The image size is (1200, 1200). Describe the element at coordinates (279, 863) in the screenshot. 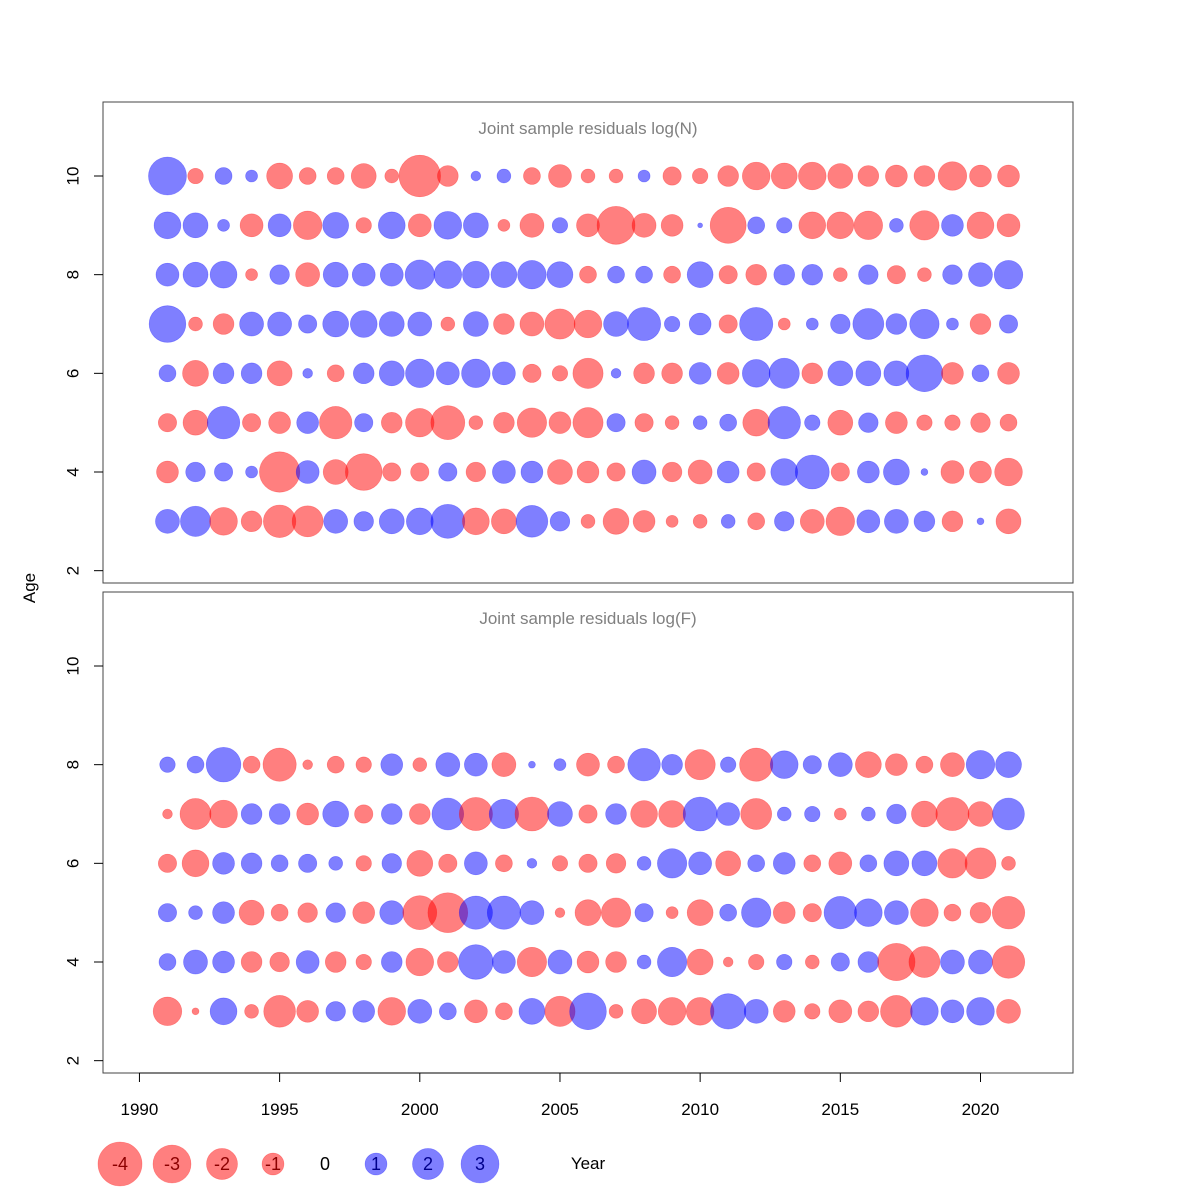

I see `residual-bubble: 1995, age 6: 0.6` at that location.